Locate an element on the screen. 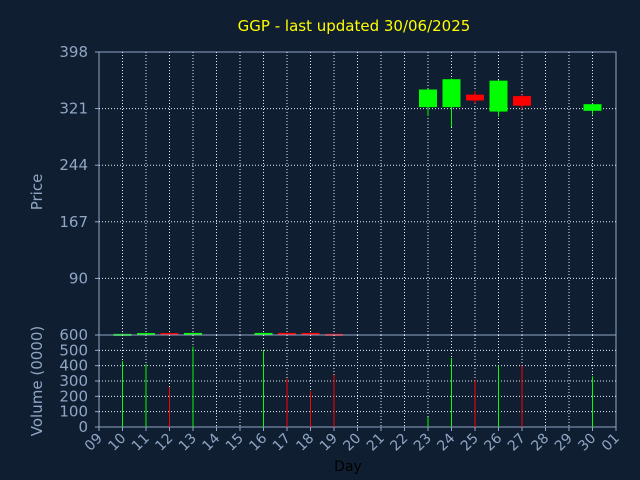 The image size is (640, 480). price-tick-label: 90 is located at coordinates (78, 278).